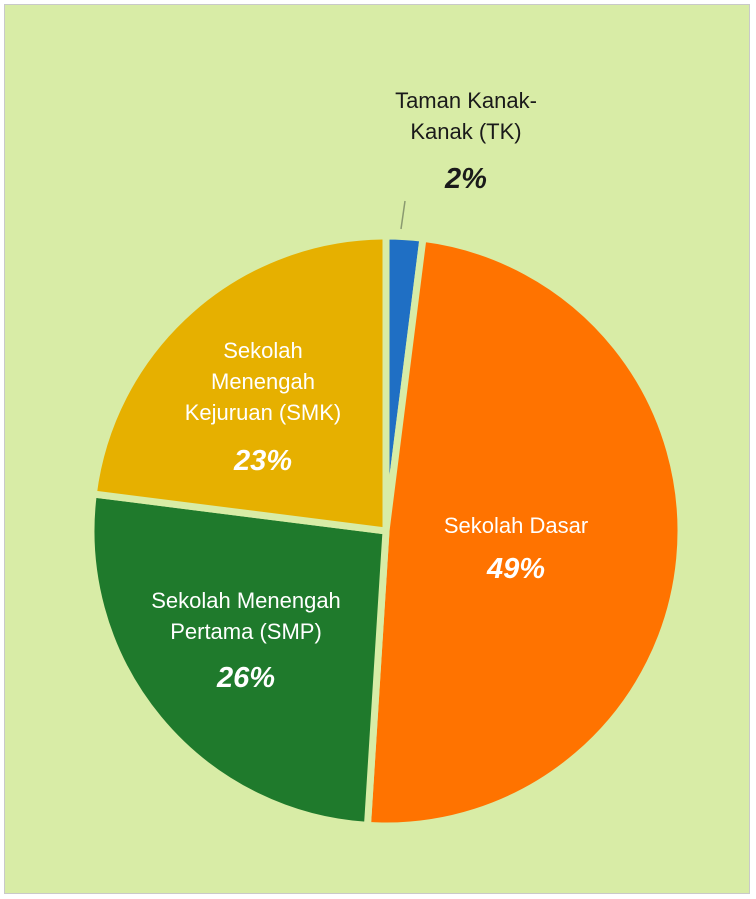 This screenshot has width=756, height=899. I want to click on slice-label: Taman Kanak- Kanak (TK), so click(466, 116).